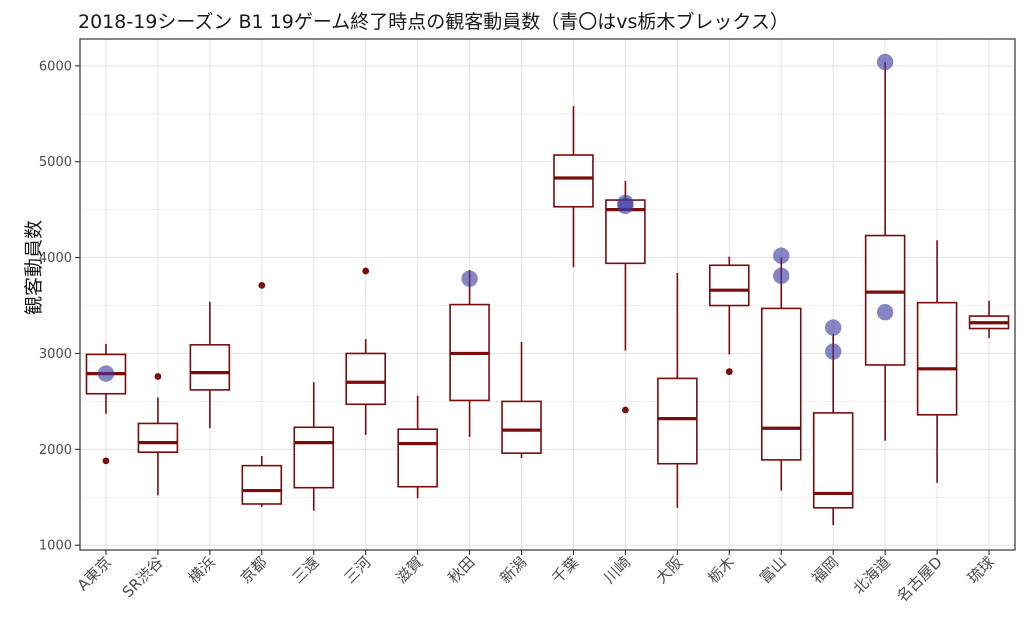  What do you see at coordinates (94, 573) in the screenshot?
I see `x-tick-label: A東京` at bounding box center [94, 573].